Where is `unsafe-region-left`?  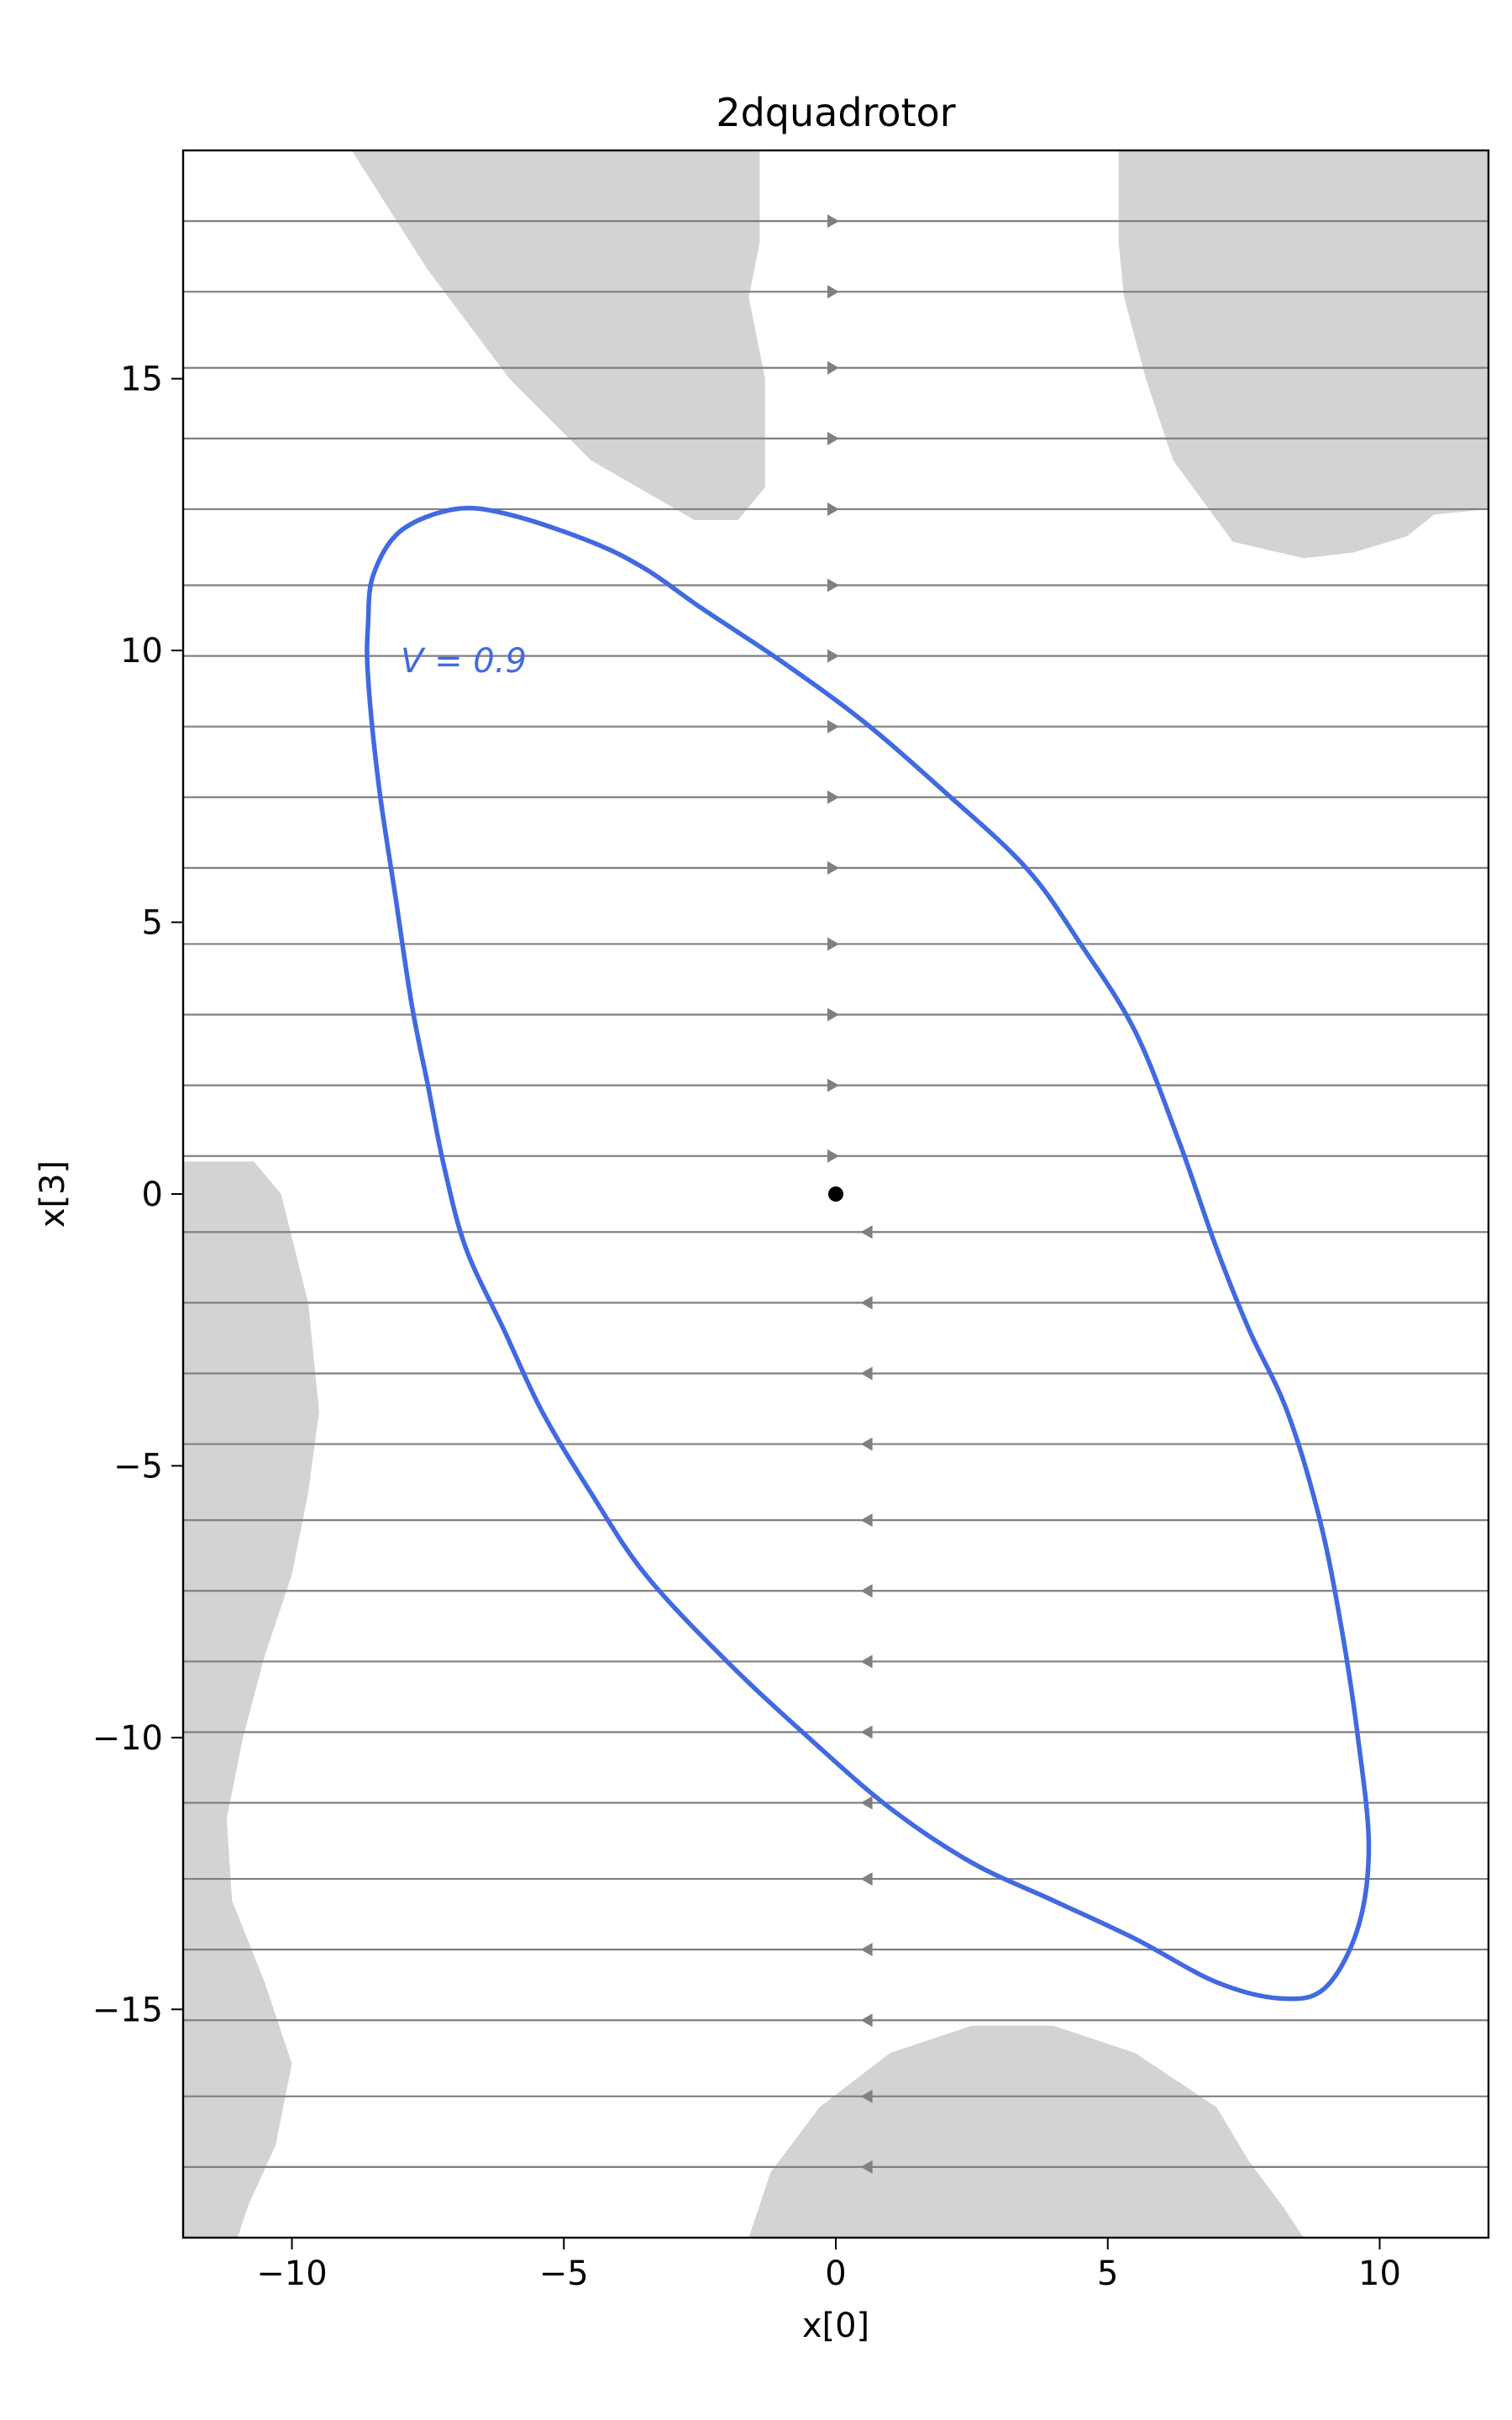 unsafe-region-left is located at coordinates (251, 1699).